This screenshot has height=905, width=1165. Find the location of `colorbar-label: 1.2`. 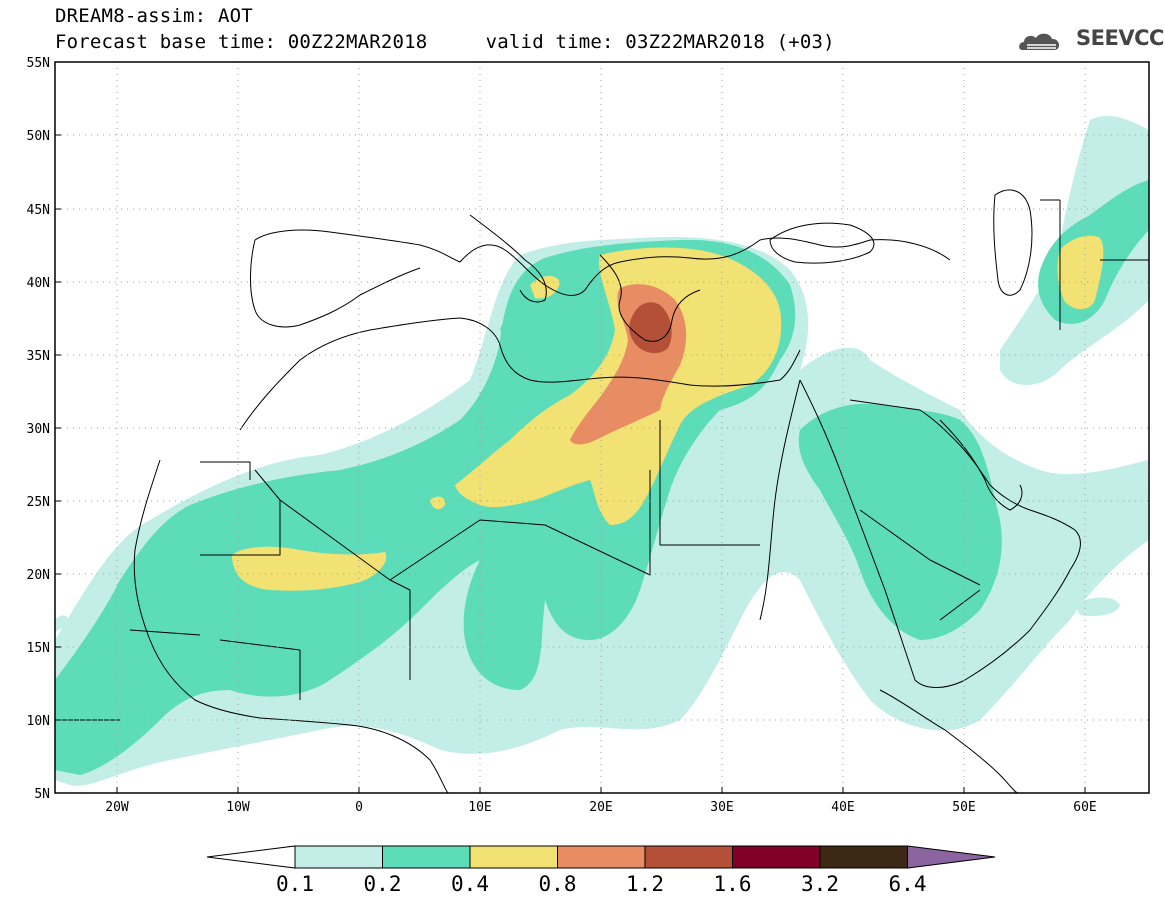

colorbar-label: 1.2 is located at coordinates (645, 884).